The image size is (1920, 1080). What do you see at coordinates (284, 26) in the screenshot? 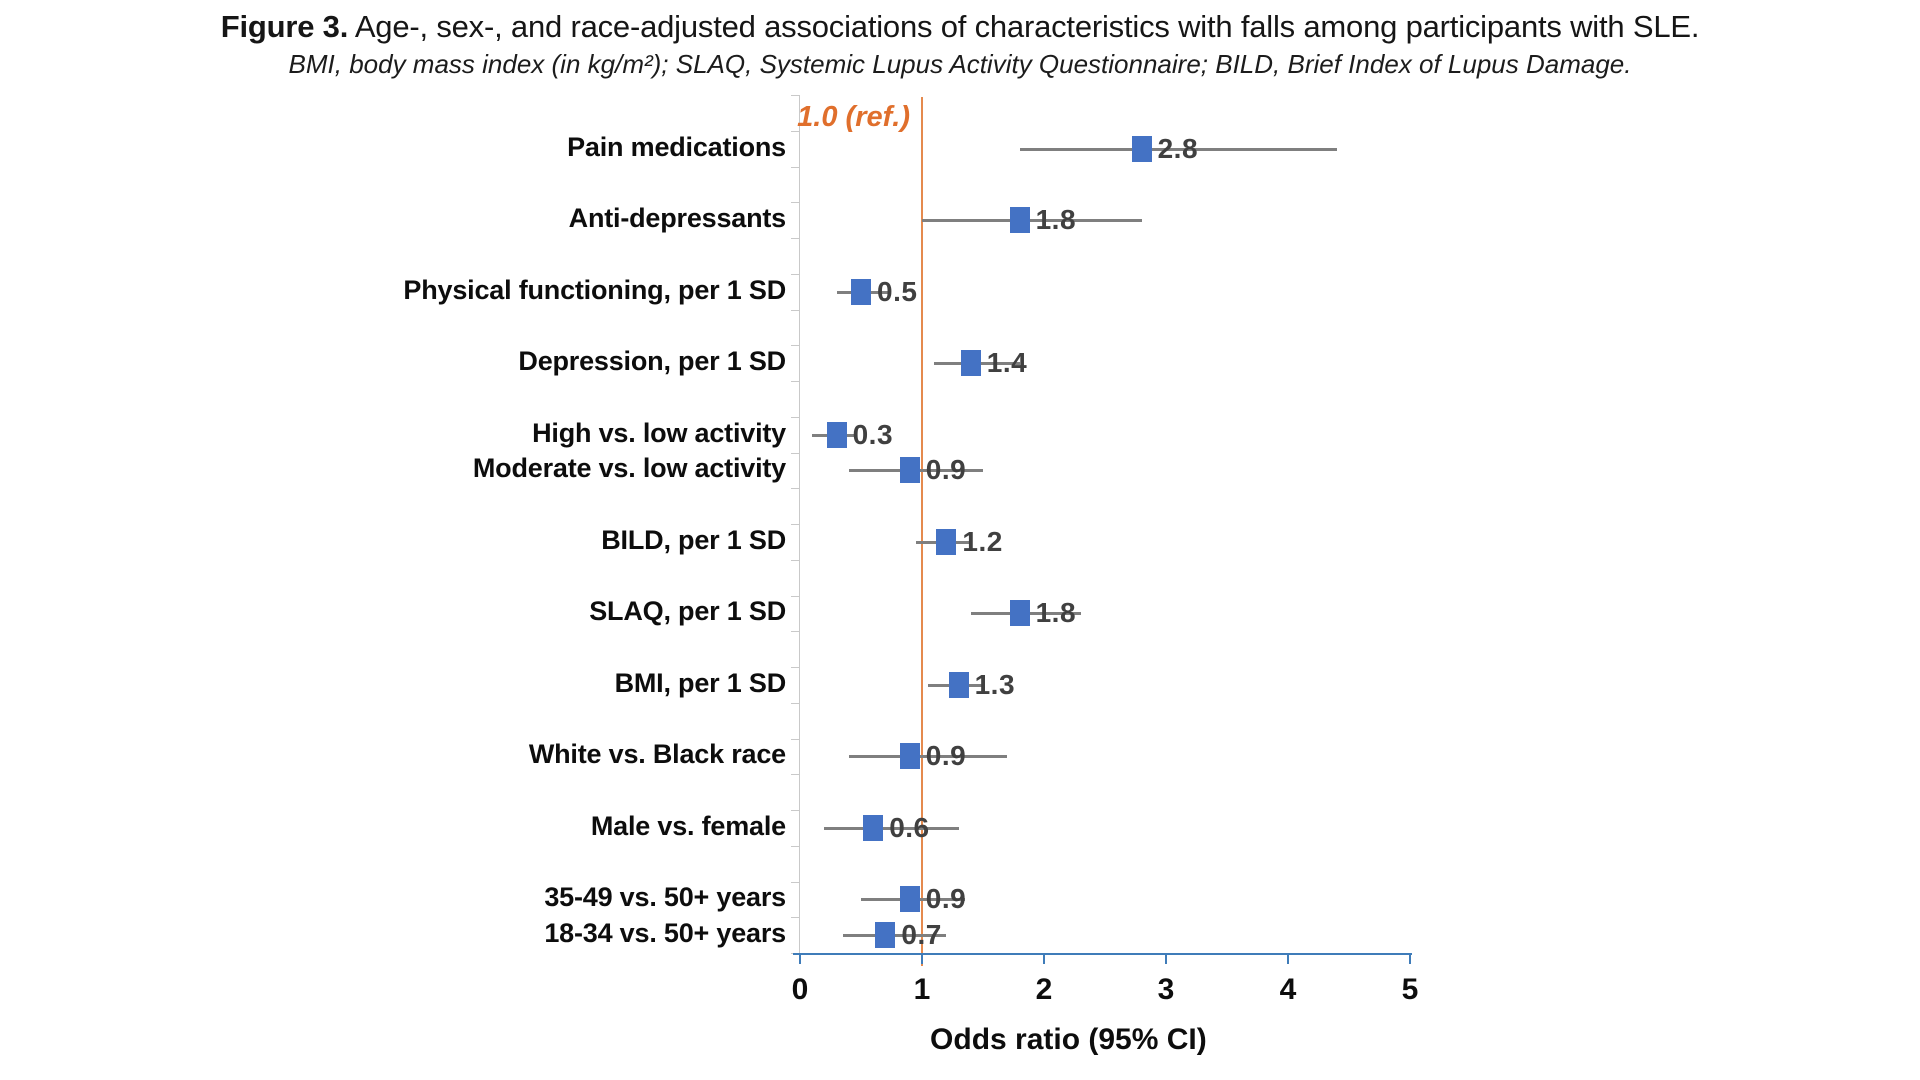
I see `figure-number: Figure 3.` at bounding box center [284, 26].